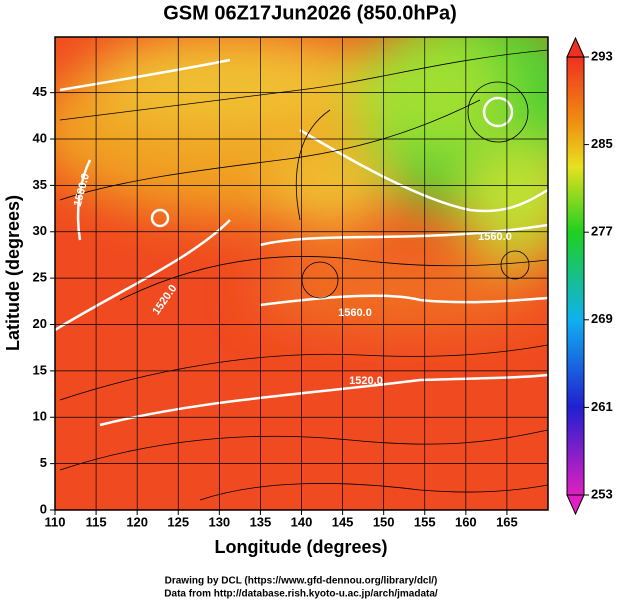 The height and width of the screenshot is (610, 619). Describe the element at coordinates (302, 521) in the screenshot. I see `x-tick-label: 140` at that location.